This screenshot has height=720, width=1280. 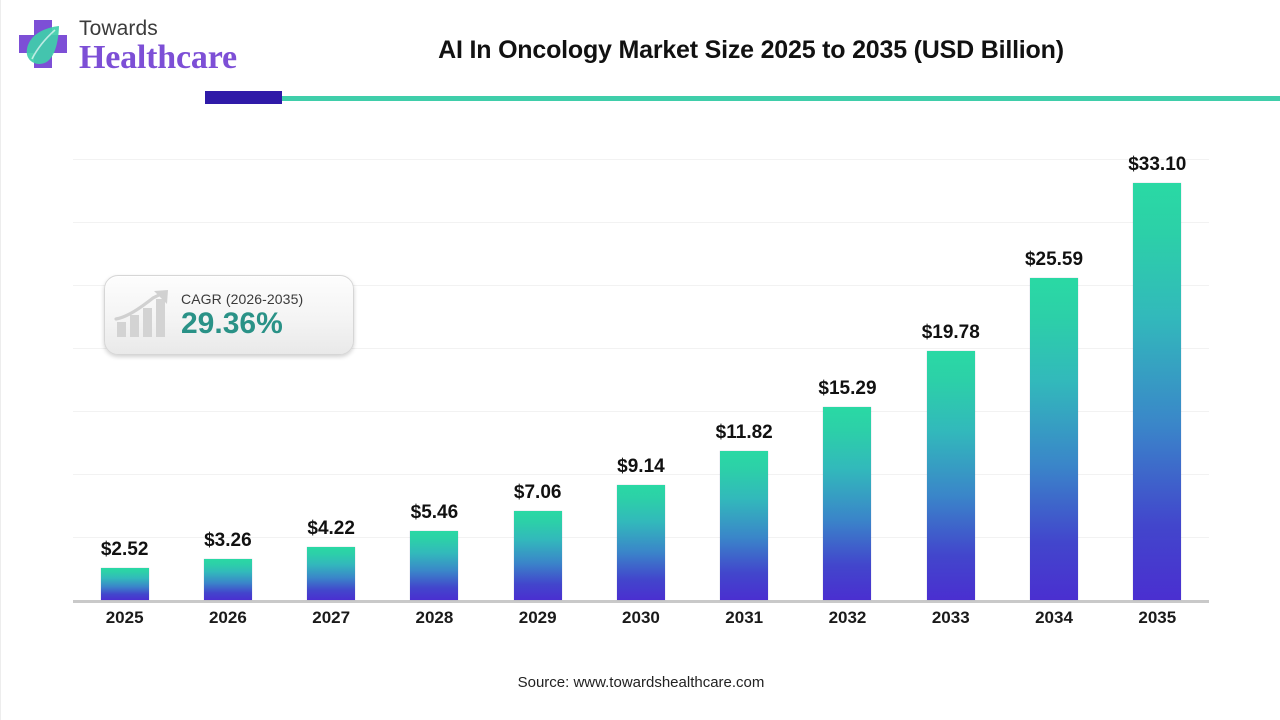 What do you see at coordinates (1157, 617) in the screenshot?
I see `x-axis-label-2035: 2035` at bounding box center [1157, 617].